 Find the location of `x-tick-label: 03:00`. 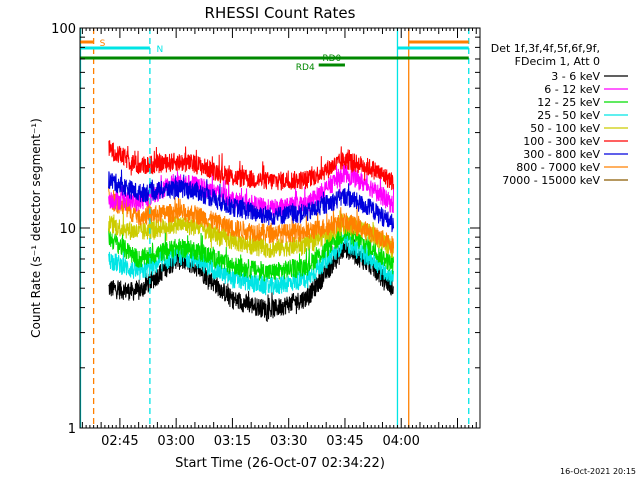

x-tick-label: 03:00 is located at coordinates (175, 441).